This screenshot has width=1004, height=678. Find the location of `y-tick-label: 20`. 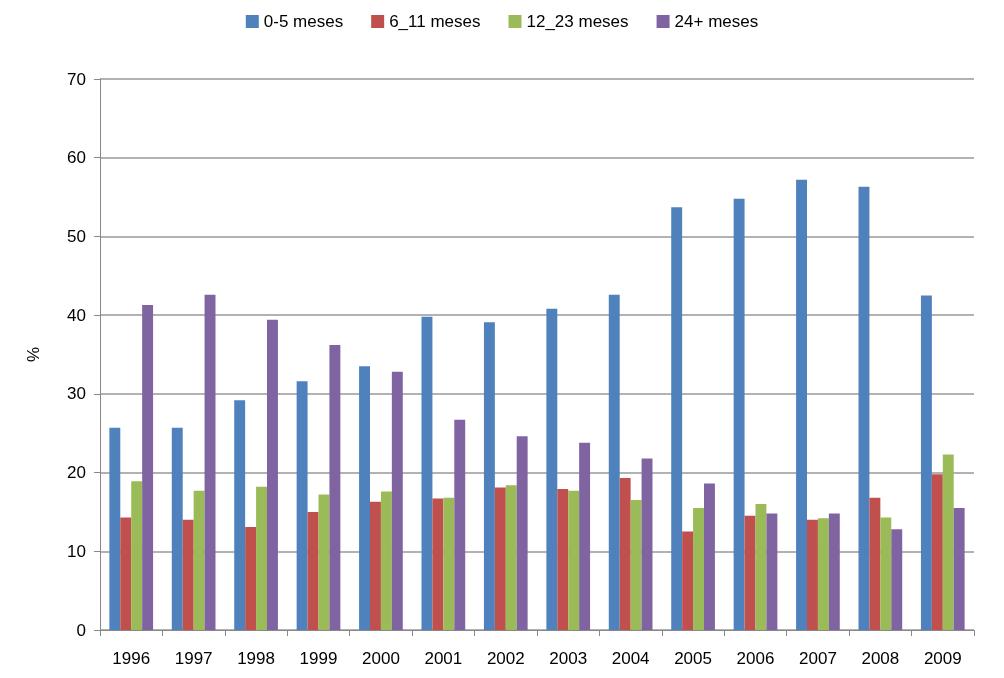

y-tick-label: 20 is located at coordinates (76, 473).